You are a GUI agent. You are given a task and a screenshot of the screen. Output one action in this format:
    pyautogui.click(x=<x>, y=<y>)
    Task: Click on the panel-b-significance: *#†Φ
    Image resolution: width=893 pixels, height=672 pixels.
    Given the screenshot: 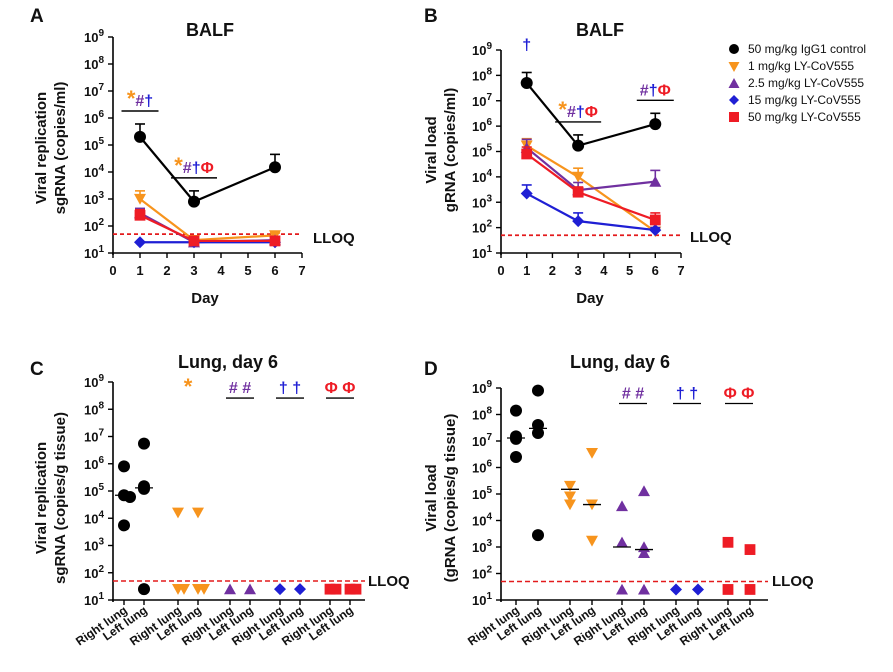 What is the action you would take?
    pyautogui.click(x=578, y=109)
    